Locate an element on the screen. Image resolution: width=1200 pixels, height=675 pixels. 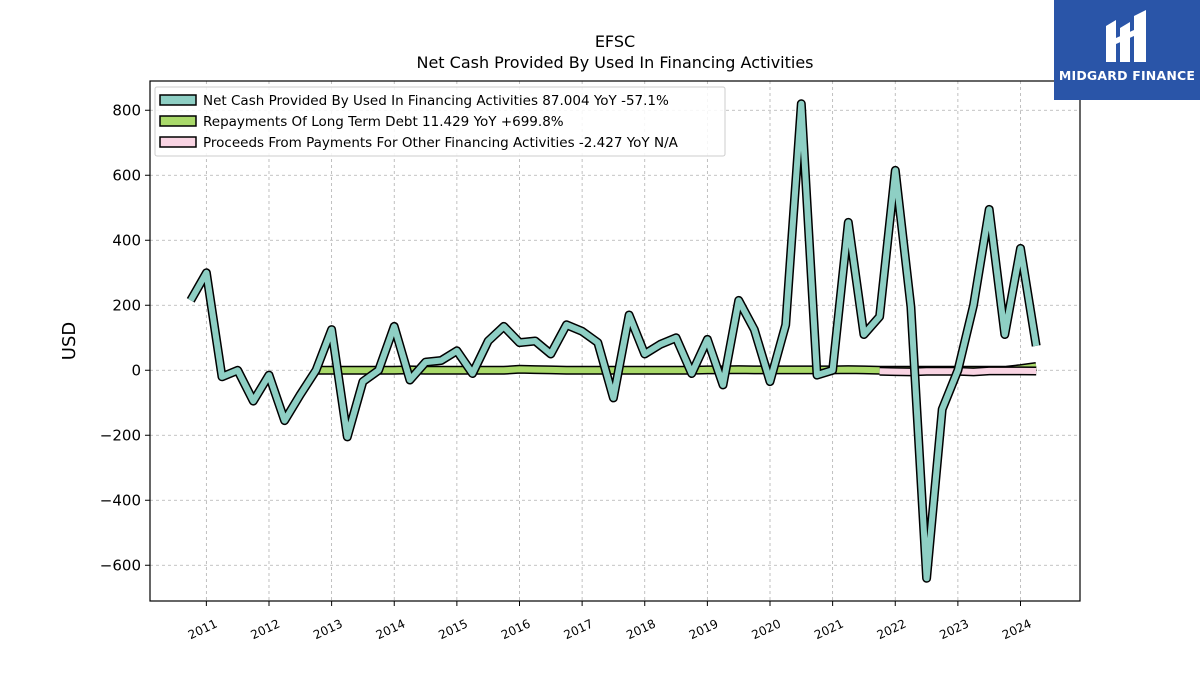
x-tick-label: 2024 is located at coordinates (1017, 630).